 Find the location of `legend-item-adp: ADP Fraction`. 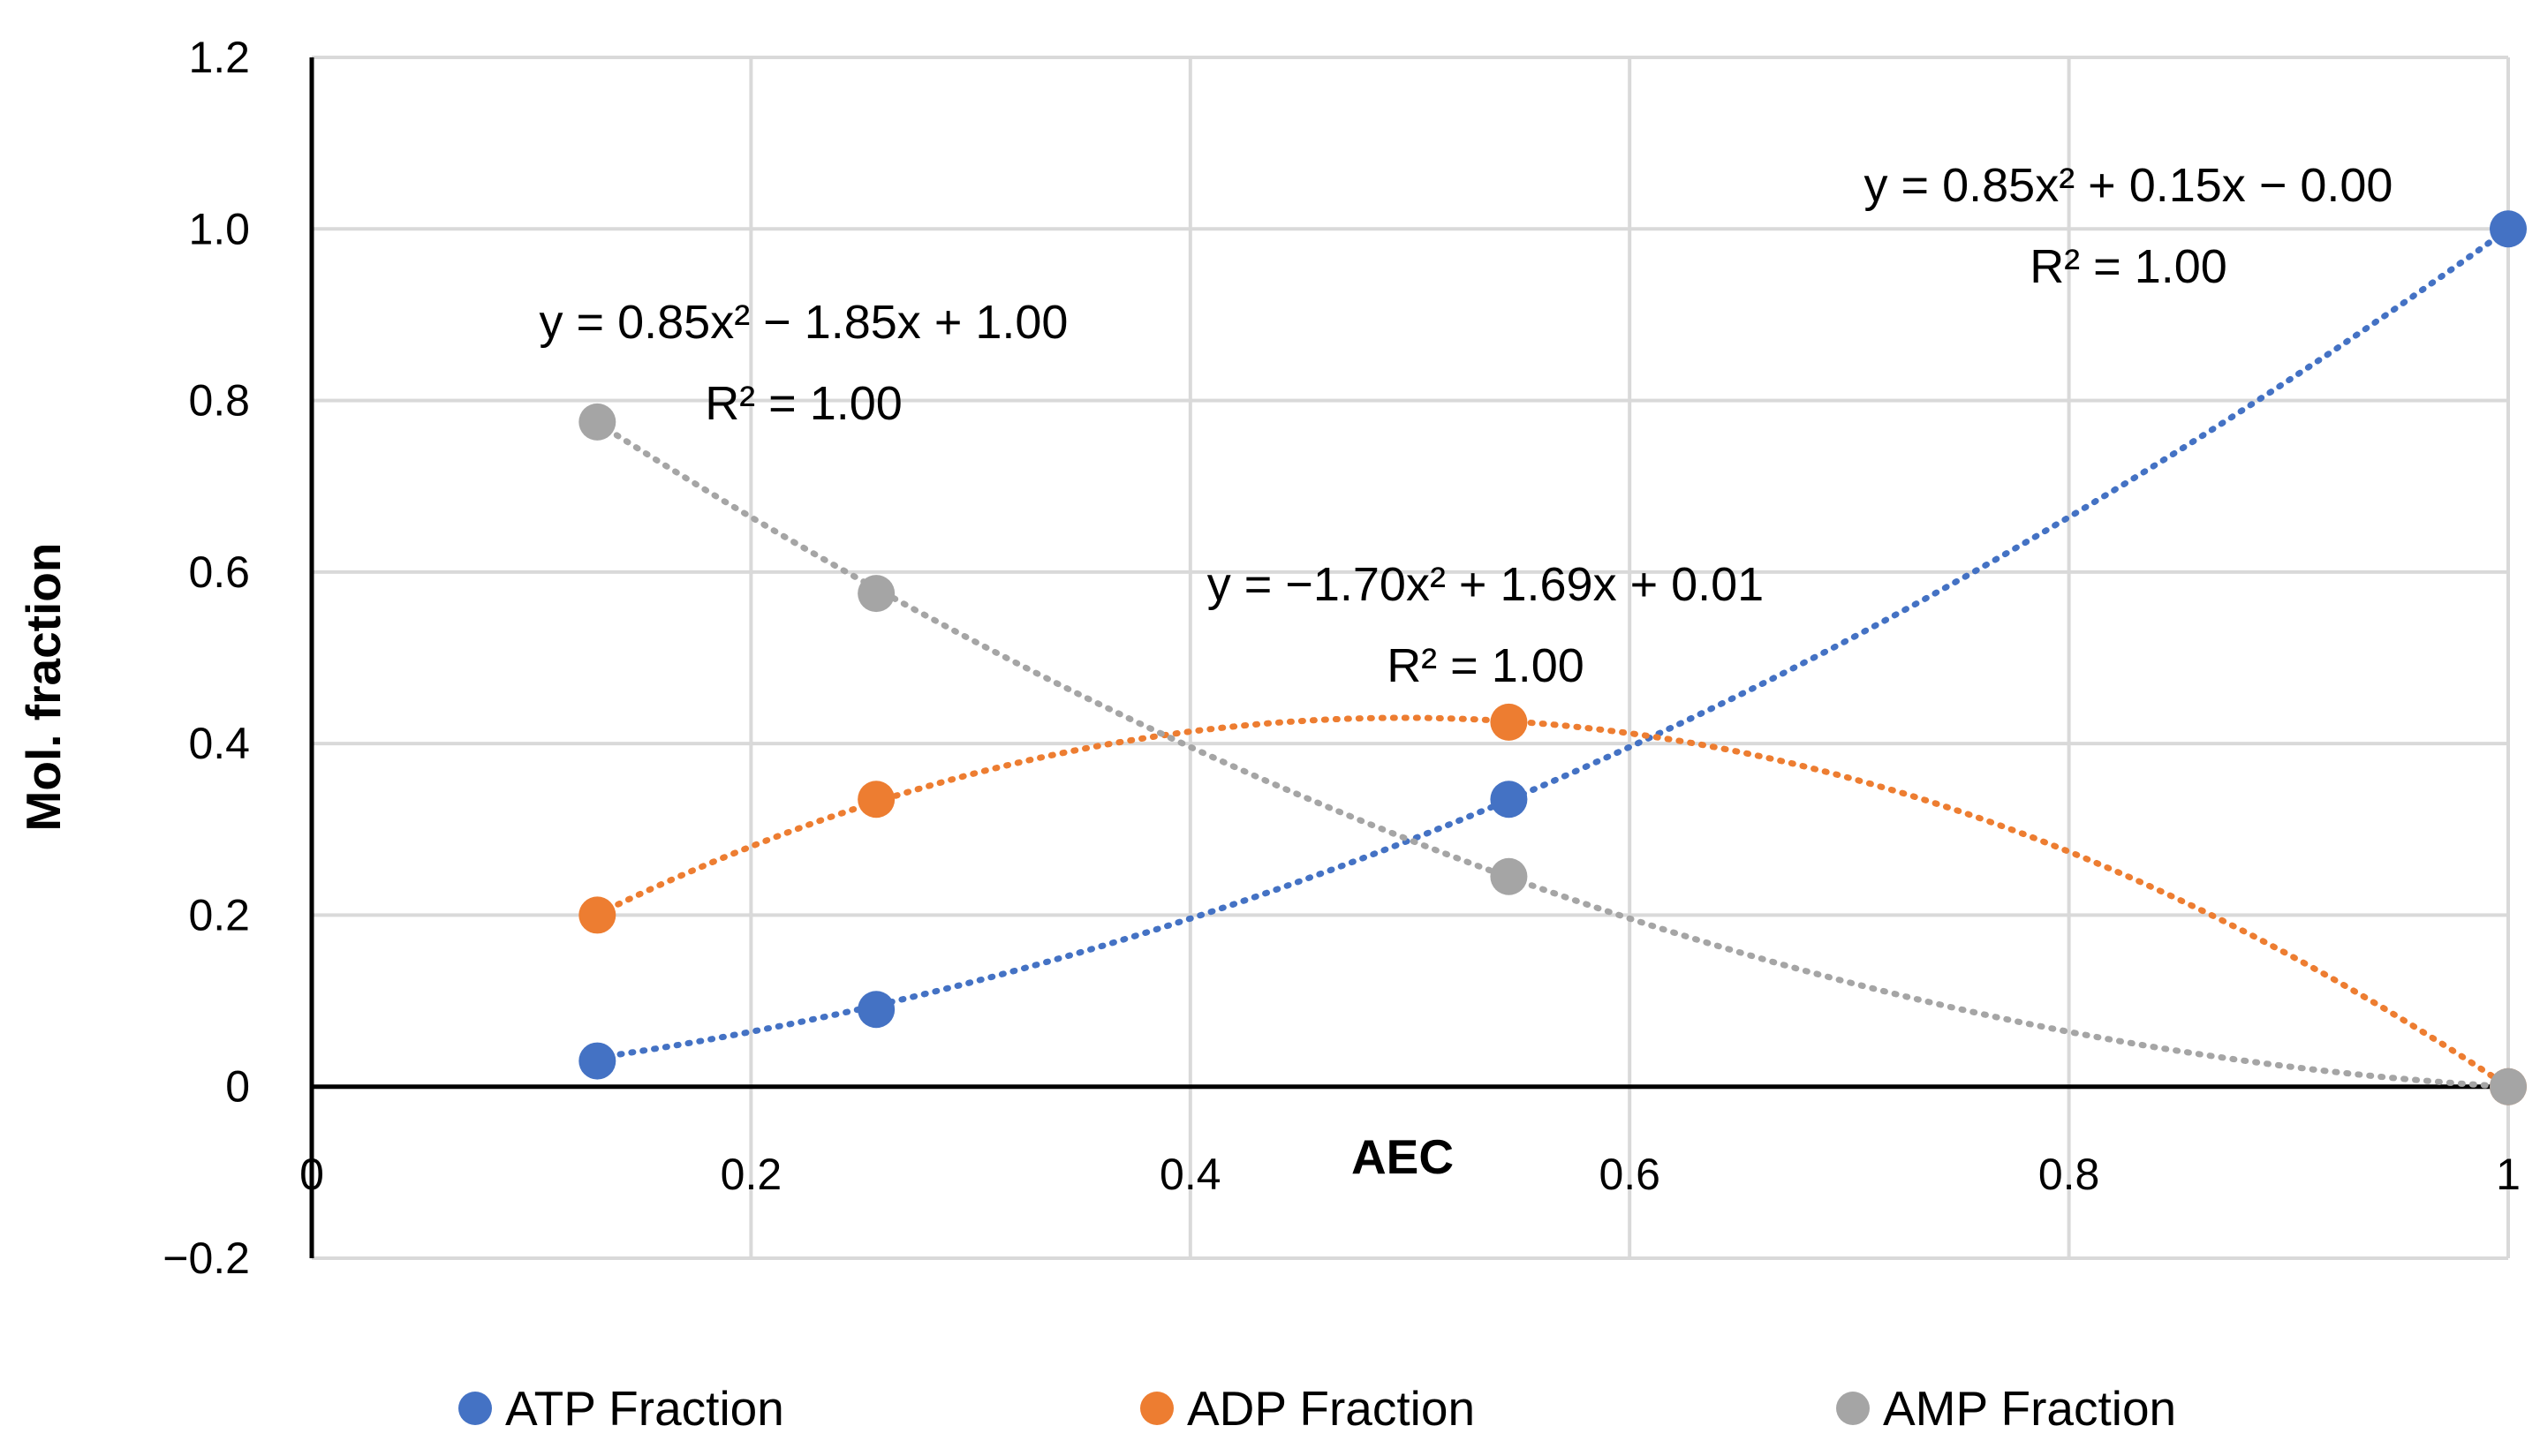

legend-item-adp: ADP Fraction is located at coordinates (1307, 1408).